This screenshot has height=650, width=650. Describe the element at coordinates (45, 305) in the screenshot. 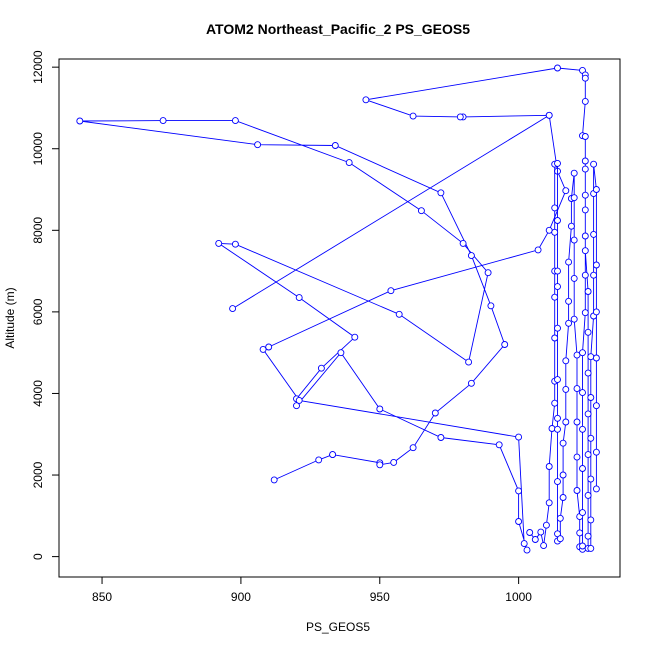

I see `y-axis: 0 2000 4000 6000 8000 10000 12000` at that location.